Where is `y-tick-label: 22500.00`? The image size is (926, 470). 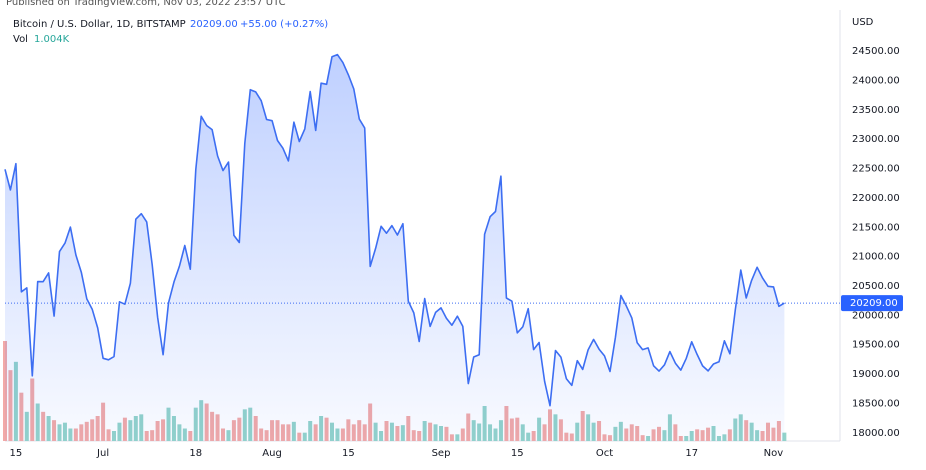
y-tick-label: 22500.00 is located at coordinates (876, 169).